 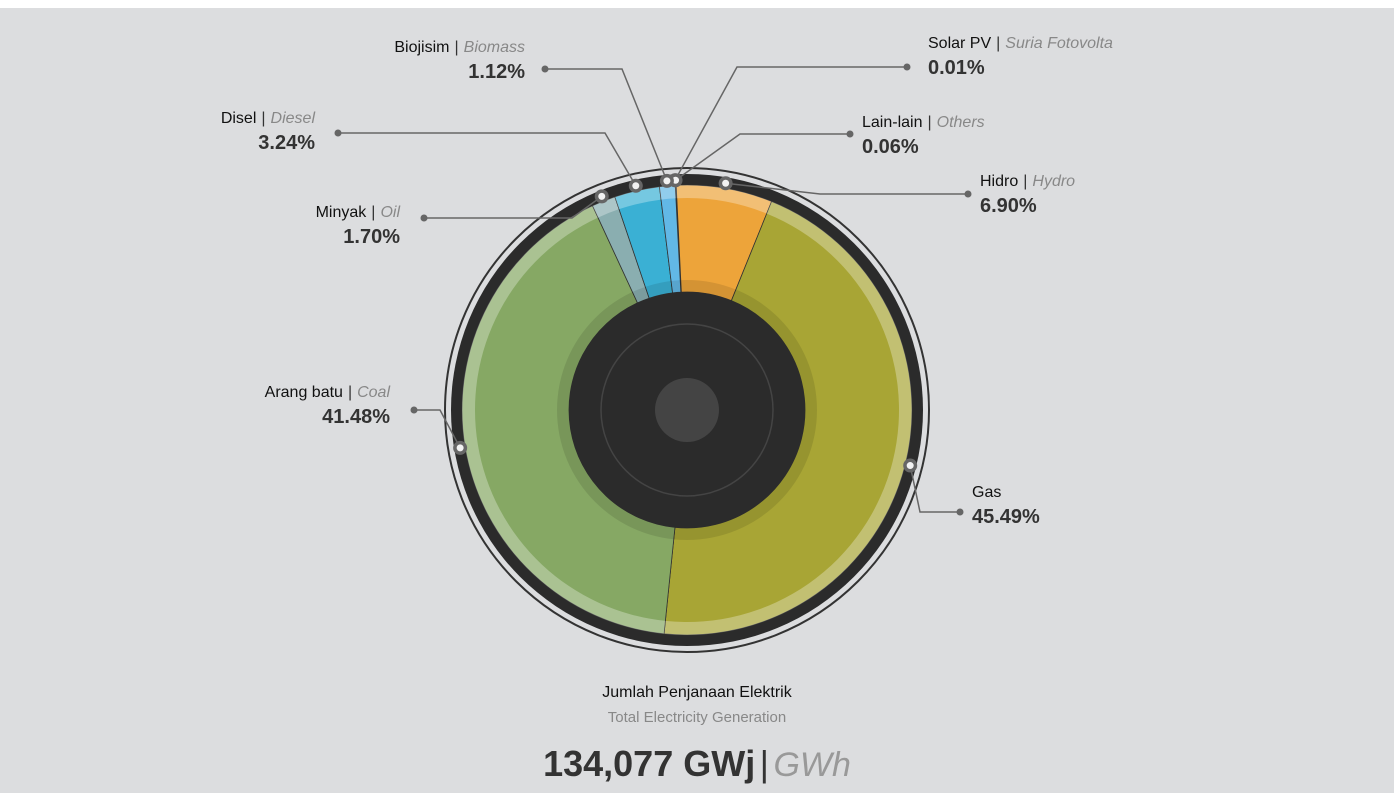 I want to click on slice-name: Lain-lain, so click(x=892, y=122).